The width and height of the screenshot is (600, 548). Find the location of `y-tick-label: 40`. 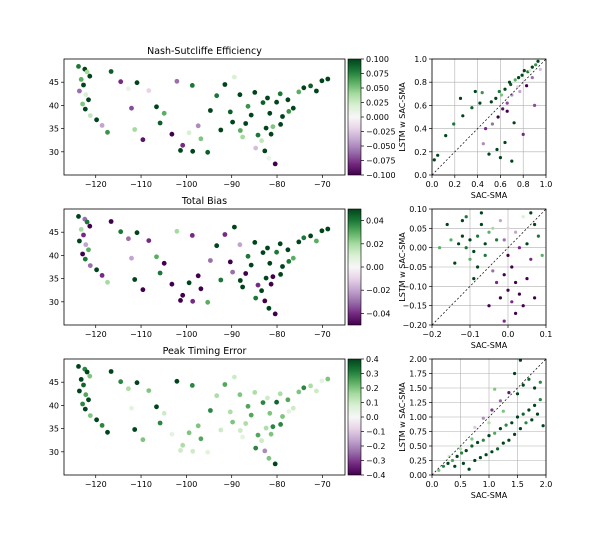

y-tick-label: 40 is located at coordinates (54, 105).